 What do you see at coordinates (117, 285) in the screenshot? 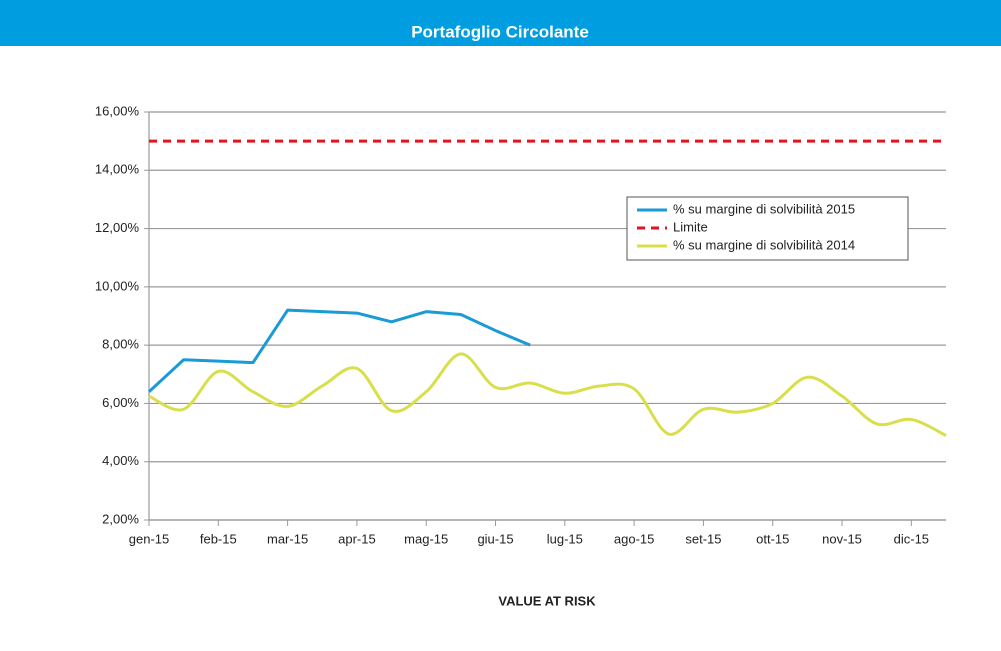
I see `y-tick-label: 10,00%` at bounding box center [117, 285].